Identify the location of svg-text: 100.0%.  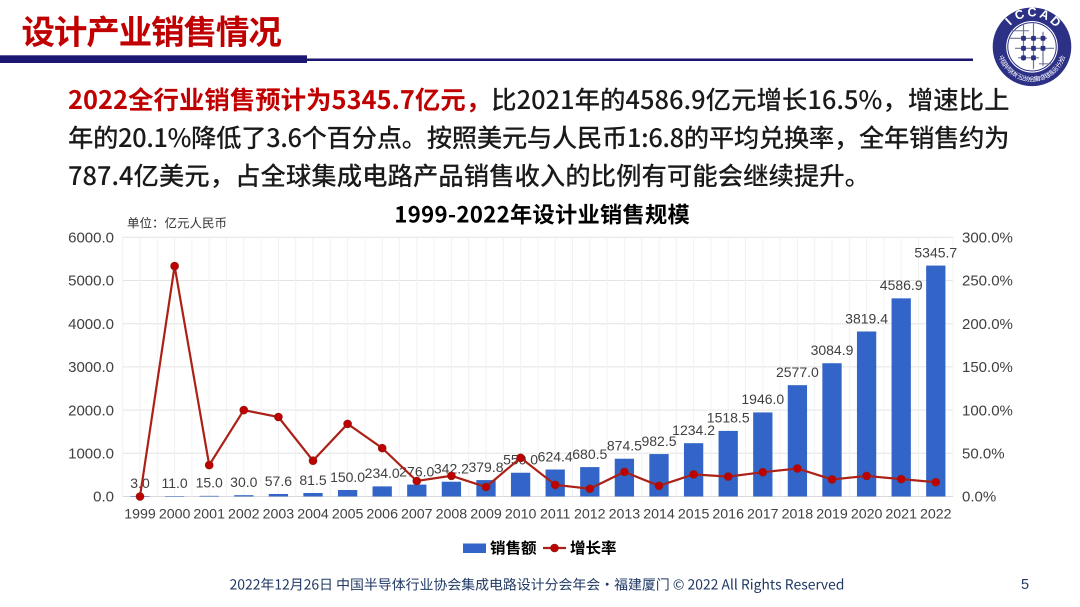
(987, 410).